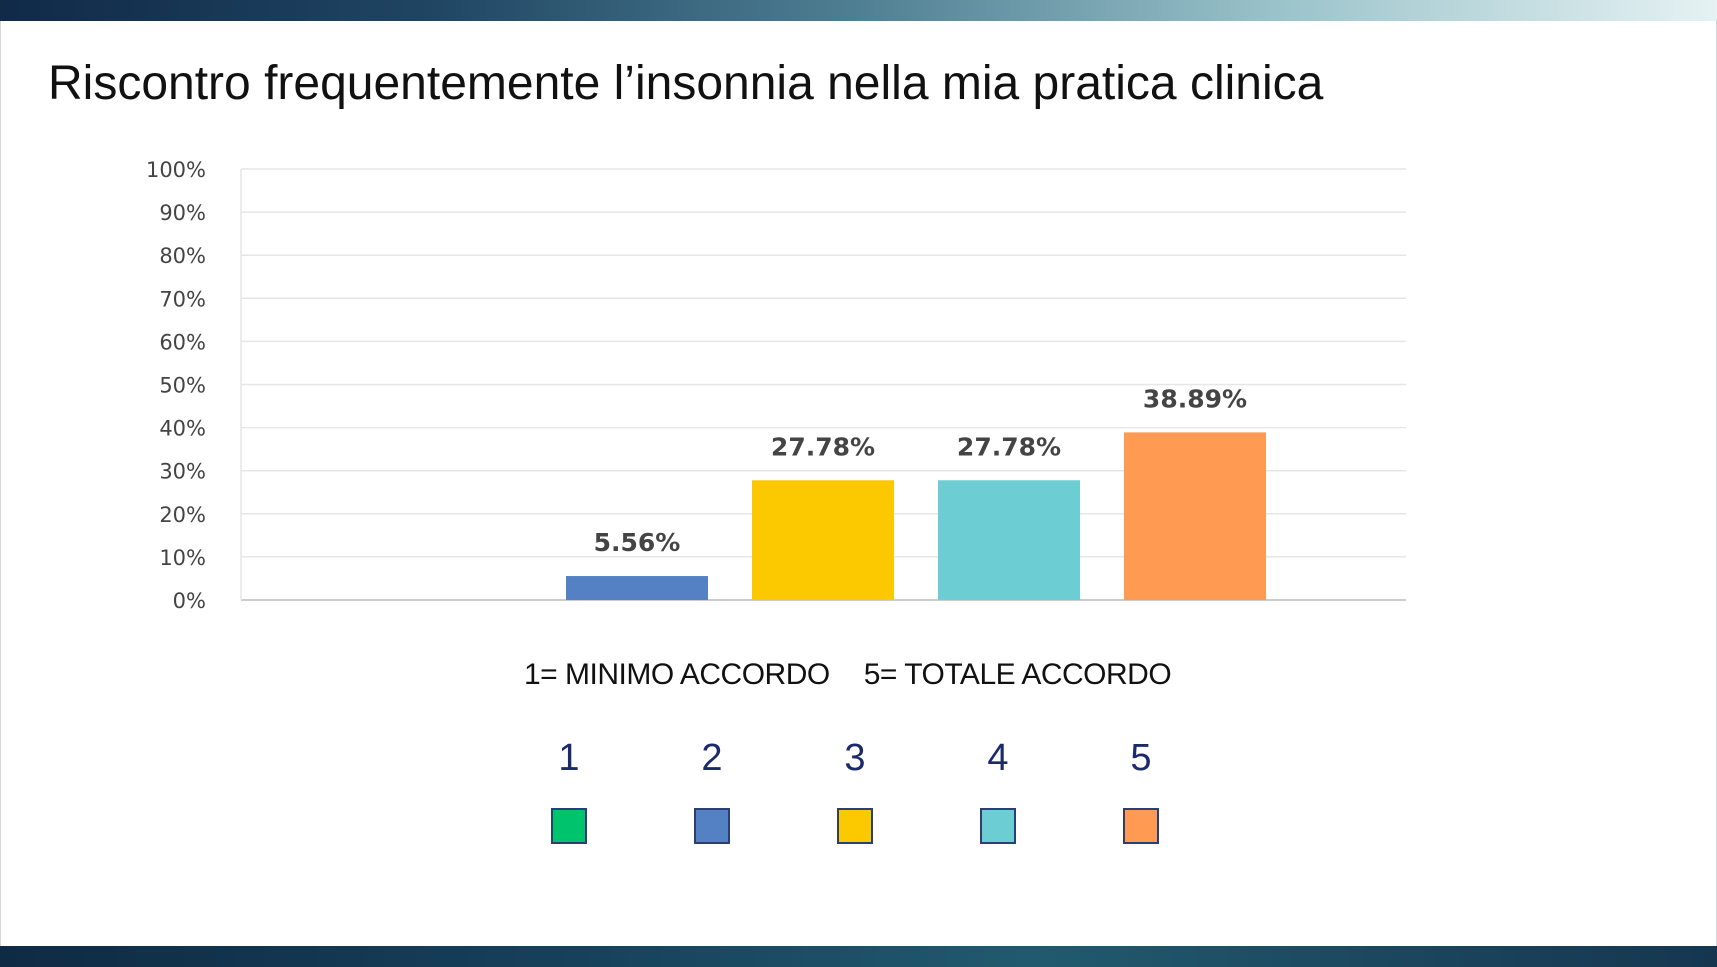 The width and height of the screenshot is (1717, 967). Describe the element at coordinates (182, 213) in the screenshot. I see `y-tick-label: 90%` at that location.